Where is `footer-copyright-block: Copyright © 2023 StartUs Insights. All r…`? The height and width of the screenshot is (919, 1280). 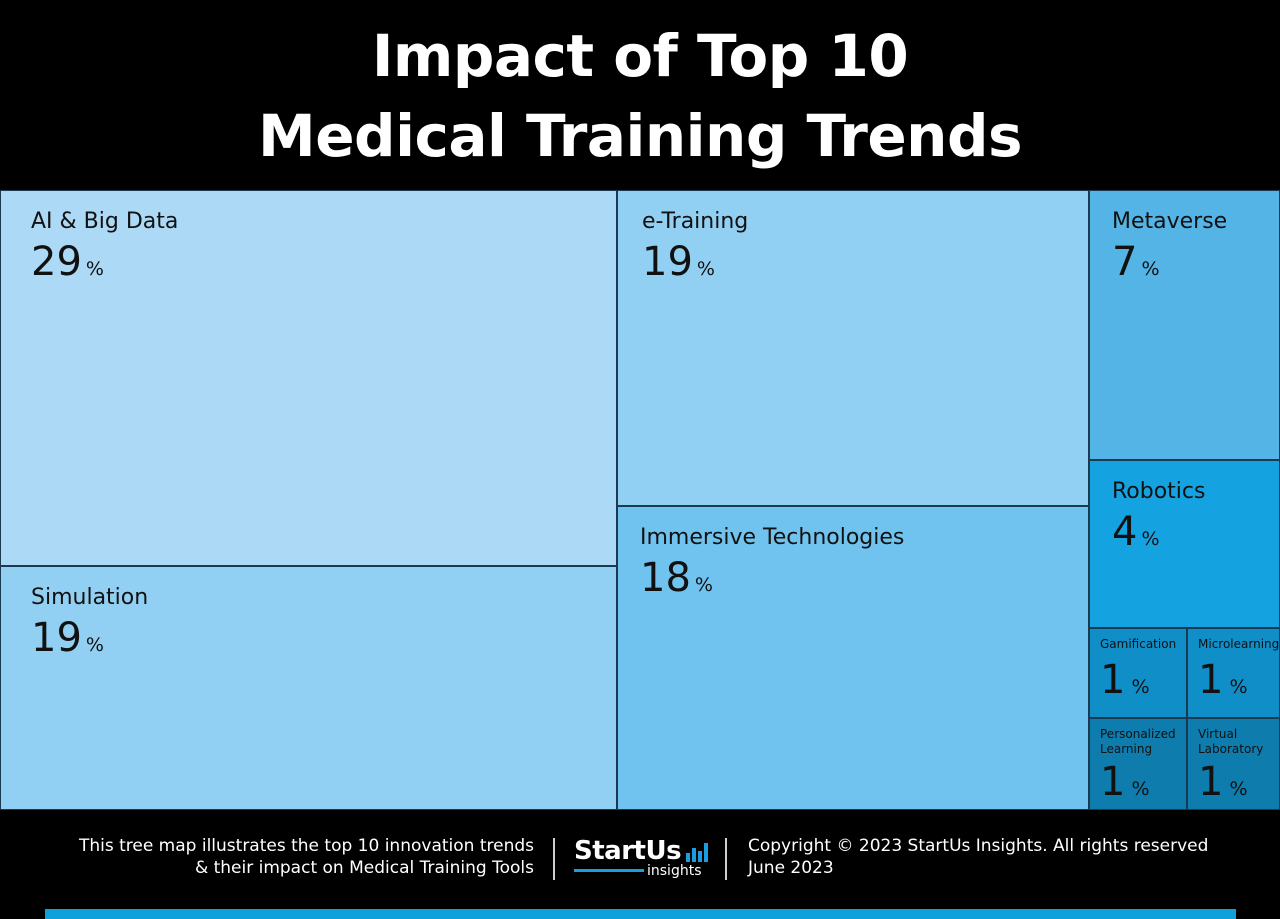 footer-copyright-block: Copyright © 2023 StartUs Insights. All r… is located at coordinates (978, 857).